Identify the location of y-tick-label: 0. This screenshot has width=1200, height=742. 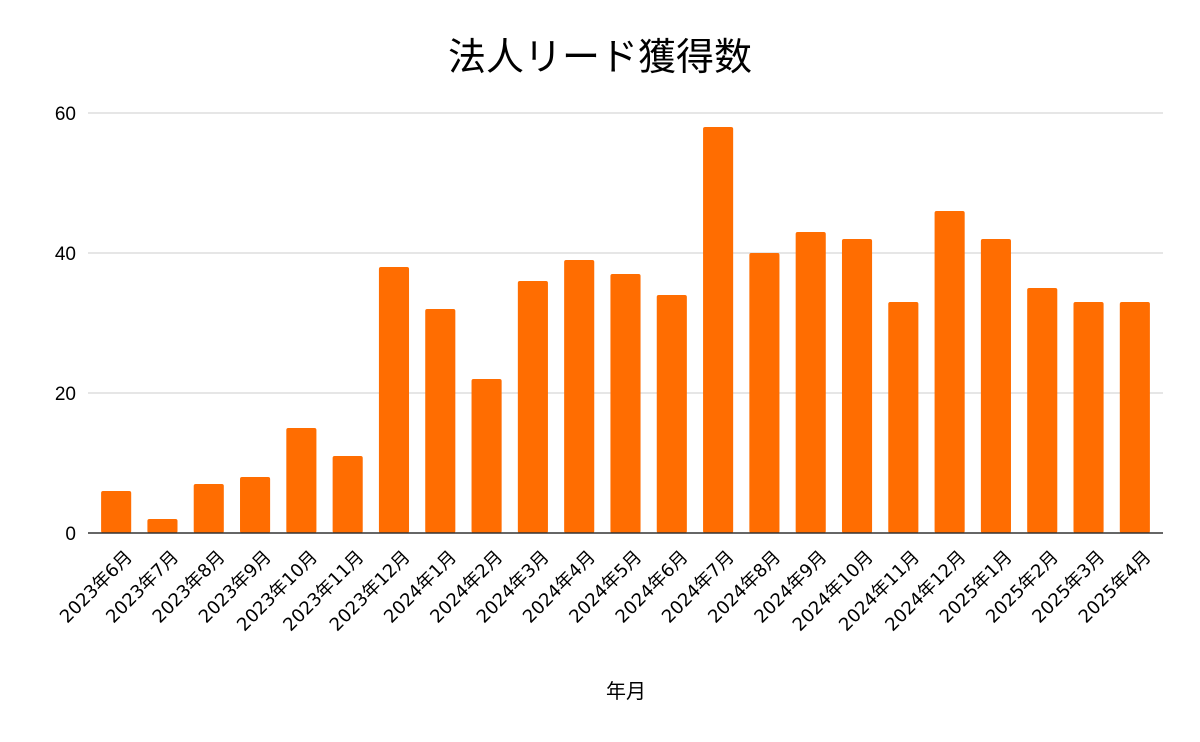
(70, 534).